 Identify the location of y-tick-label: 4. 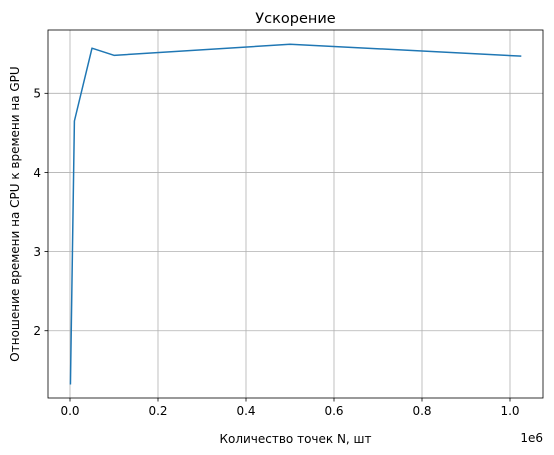
(37, 173).